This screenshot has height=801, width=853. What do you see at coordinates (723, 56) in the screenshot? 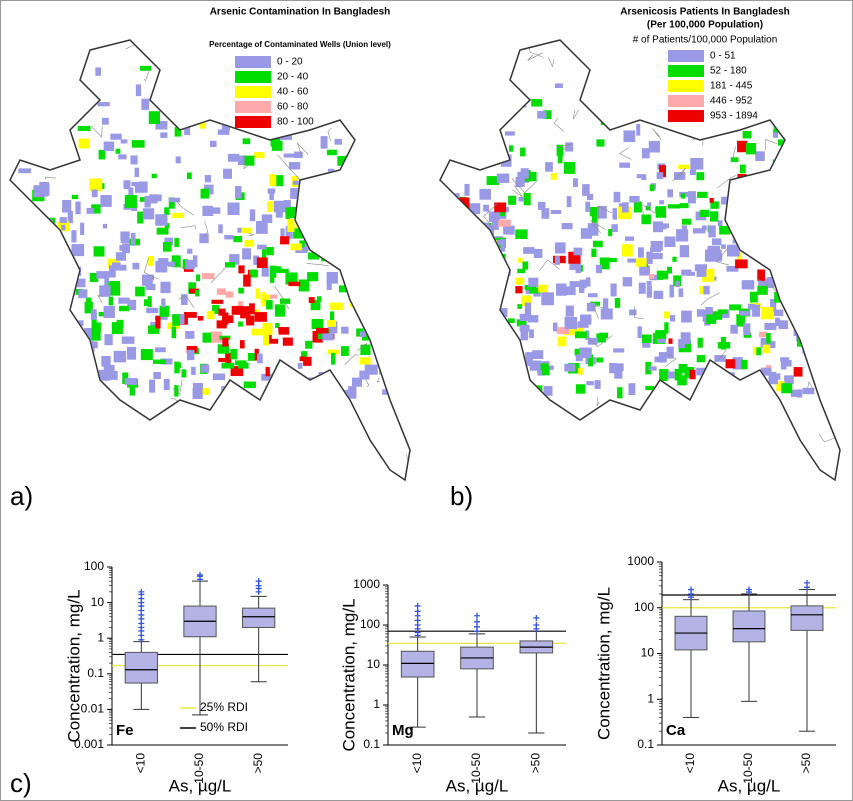
I see `legend-label: 0 - 51` at bounding box center [723, 56].